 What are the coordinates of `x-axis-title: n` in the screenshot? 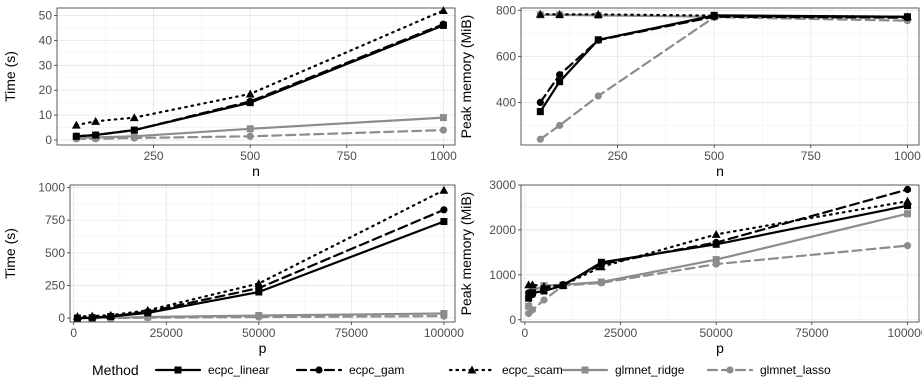 It's located at (720, 171).